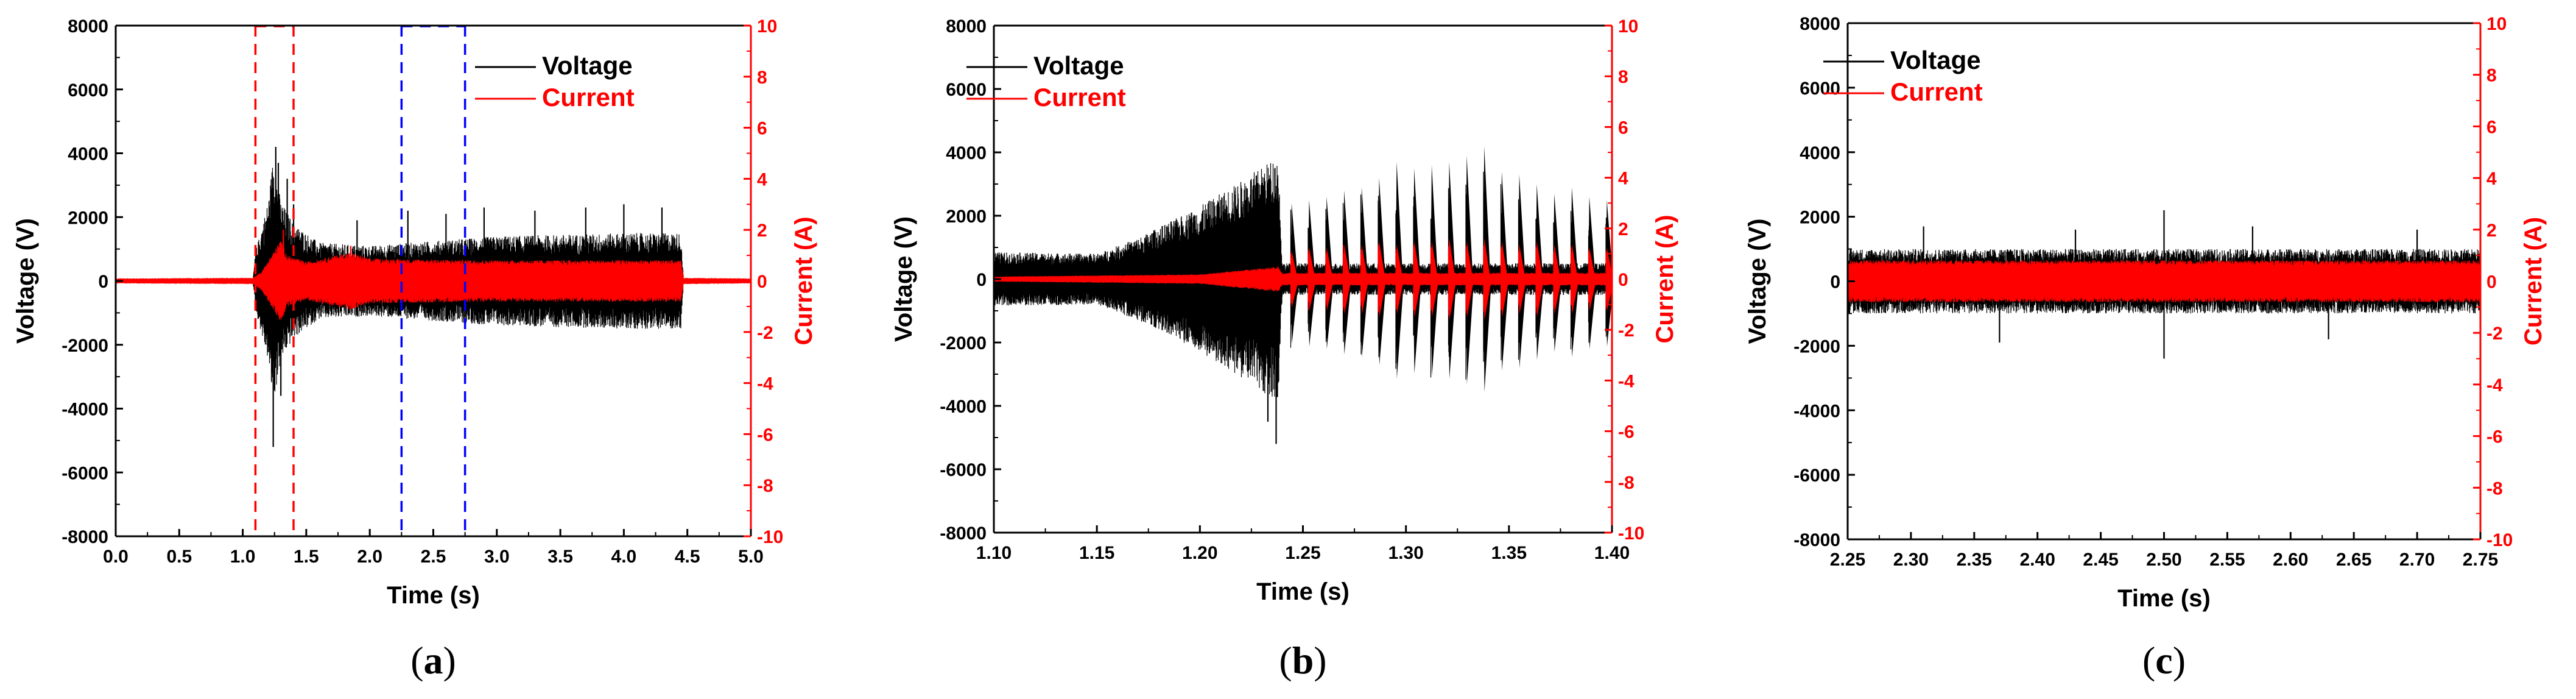 This screenshot has width=2576, height=699. I want to click on x-tick-label: 4.5, so click(687, 557).